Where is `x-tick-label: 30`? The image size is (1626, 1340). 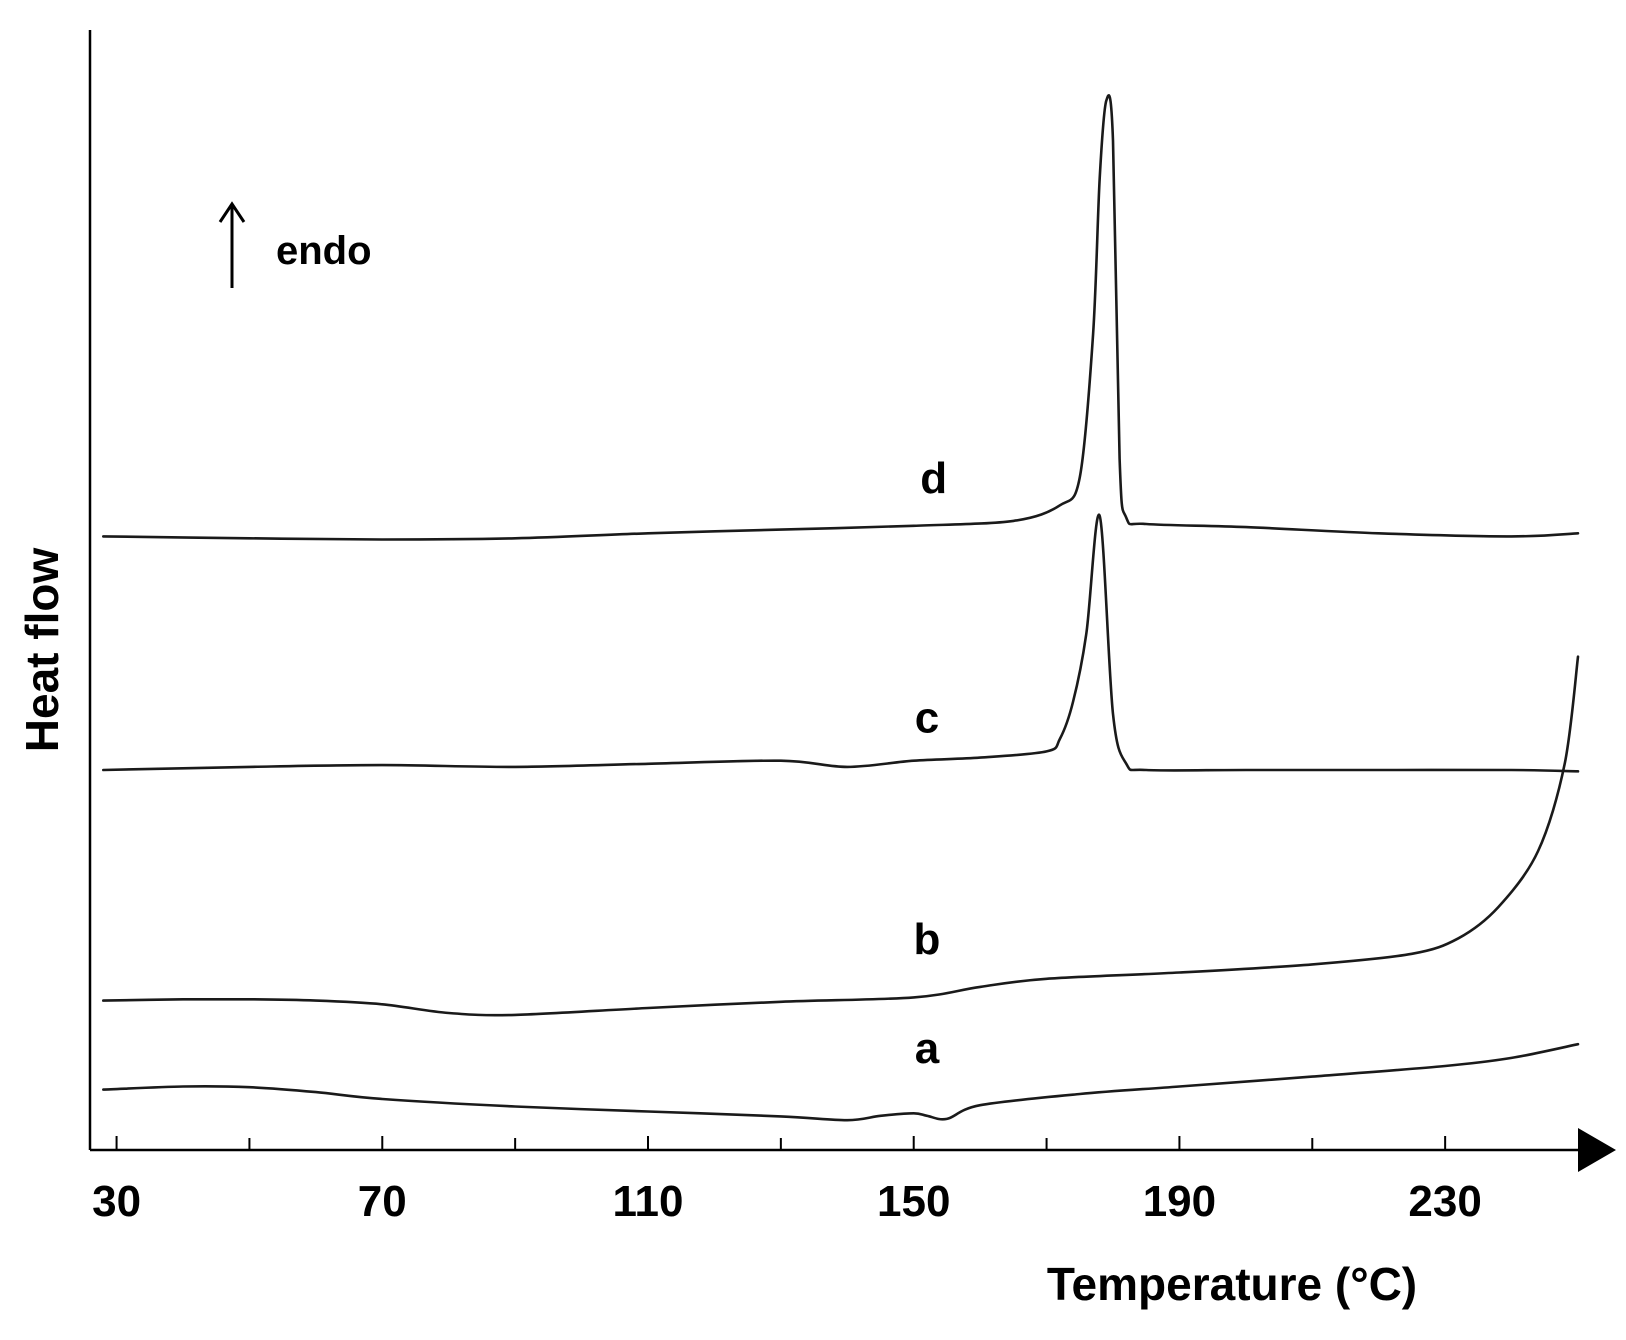 x-tick-label: 30 is located at coordinates (116, 1201).